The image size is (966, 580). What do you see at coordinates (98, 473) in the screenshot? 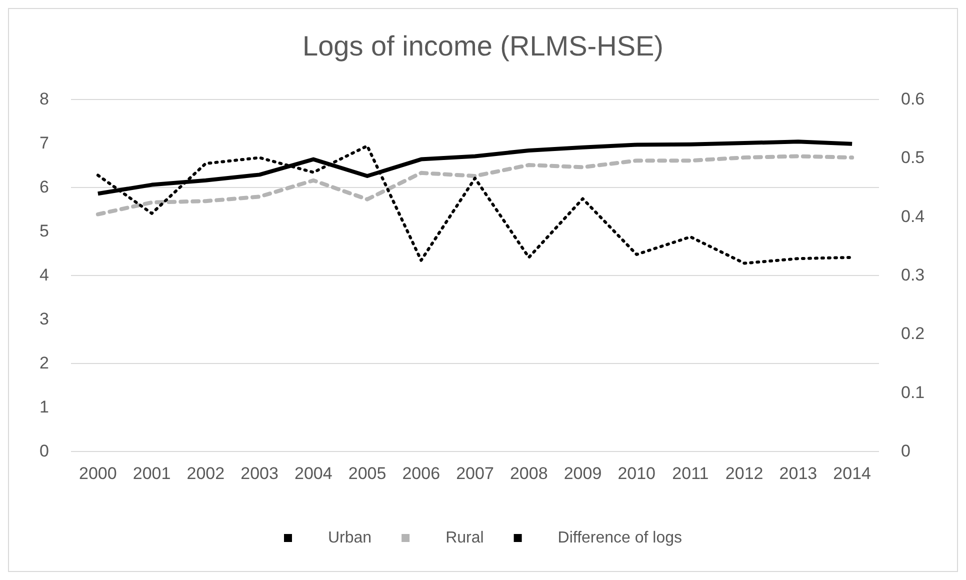
I see `x-tick-label: 2000` at bounding box center [98, 473].